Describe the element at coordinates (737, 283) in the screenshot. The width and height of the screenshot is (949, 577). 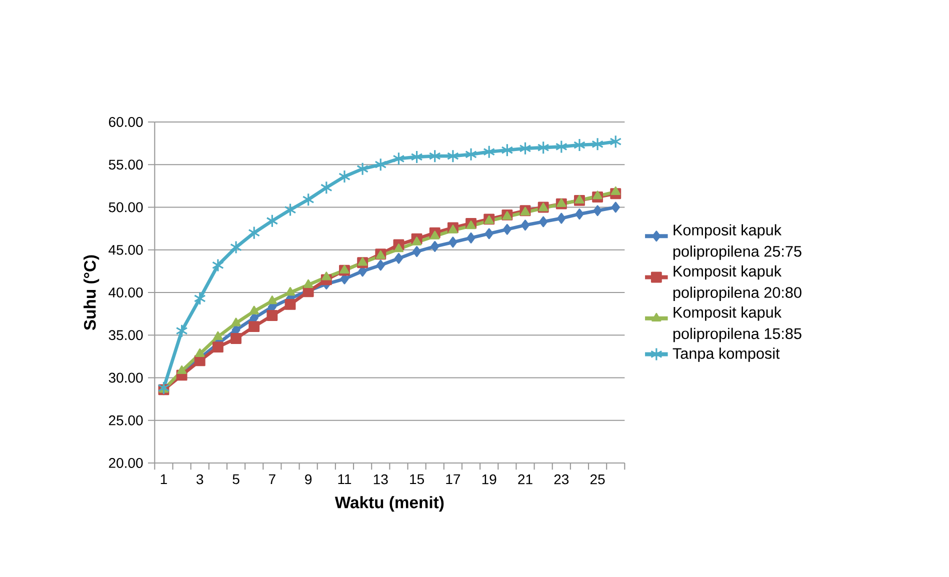
I see `legend-label: Komposit kapuk polipropilena 20:80` at that location.